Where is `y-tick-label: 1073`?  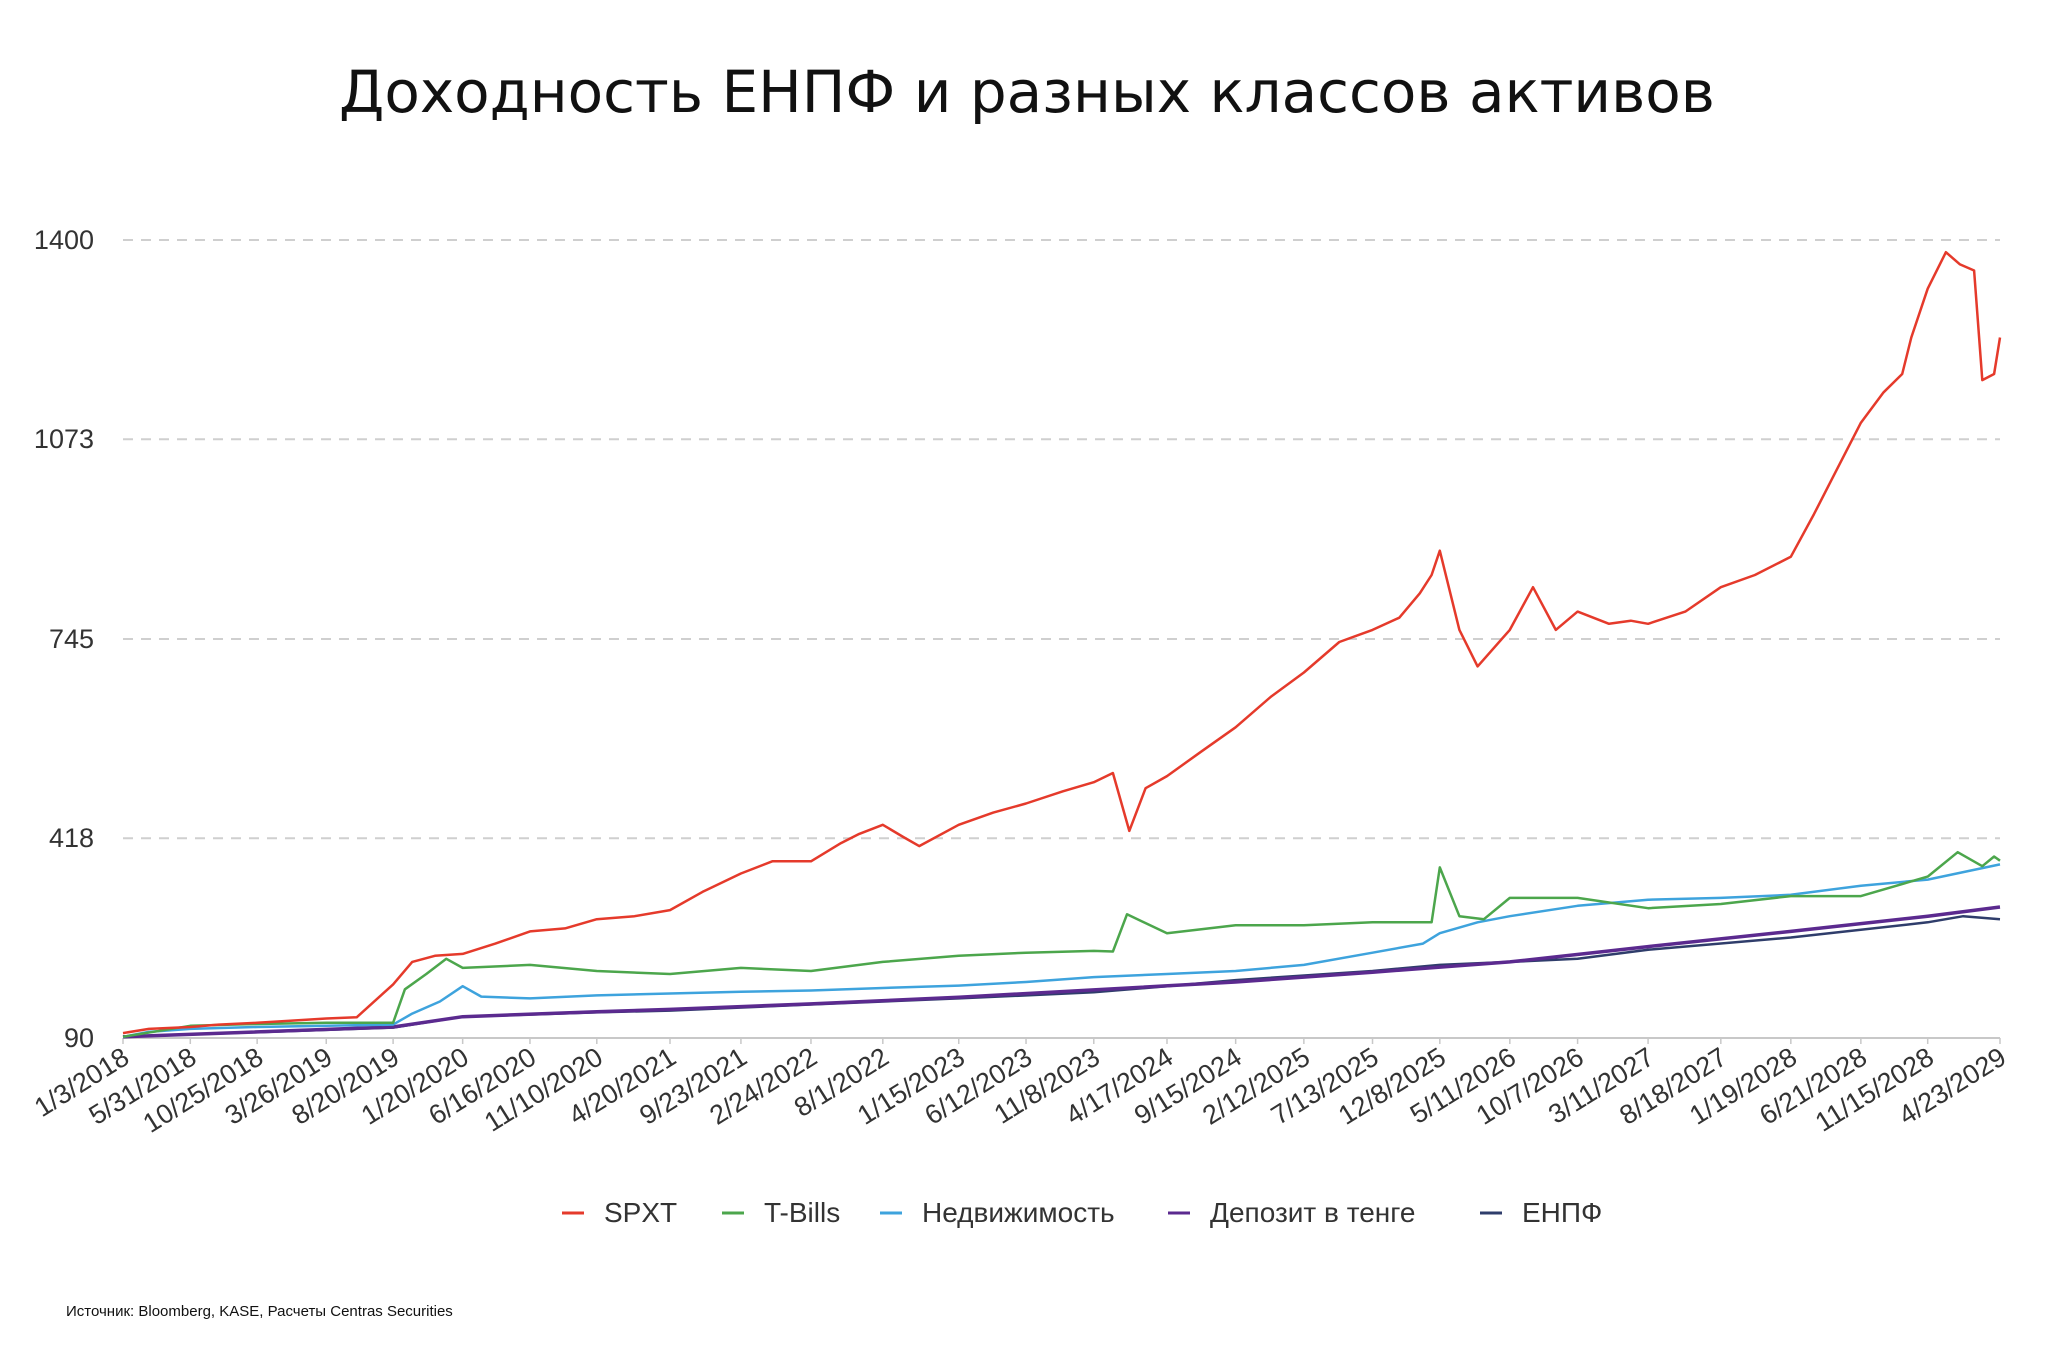
y-tick-label: 1073 is located at coordinates (64, 439).